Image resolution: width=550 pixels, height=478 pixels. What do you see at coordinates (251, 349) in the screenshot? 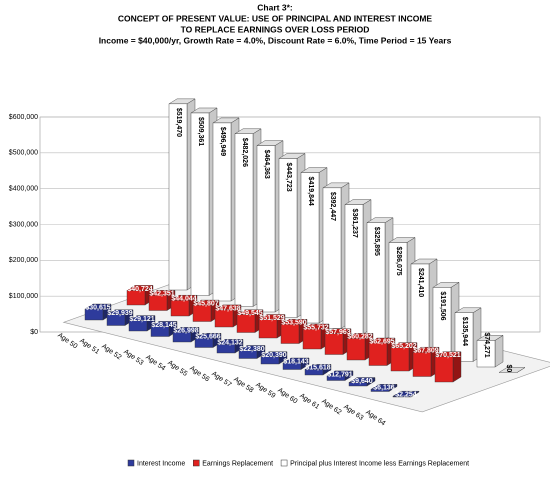
I see `value-label: $22,380` at bounding box center [251, 349].